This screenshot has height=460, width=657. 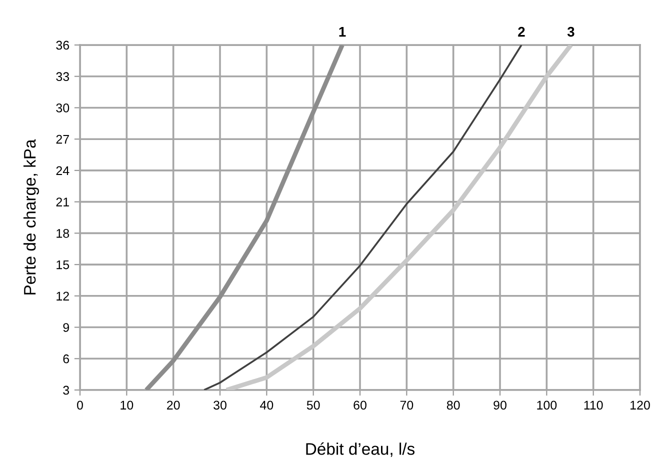 I want to click on y-tick-label: 18, so click(x=63, y=233).